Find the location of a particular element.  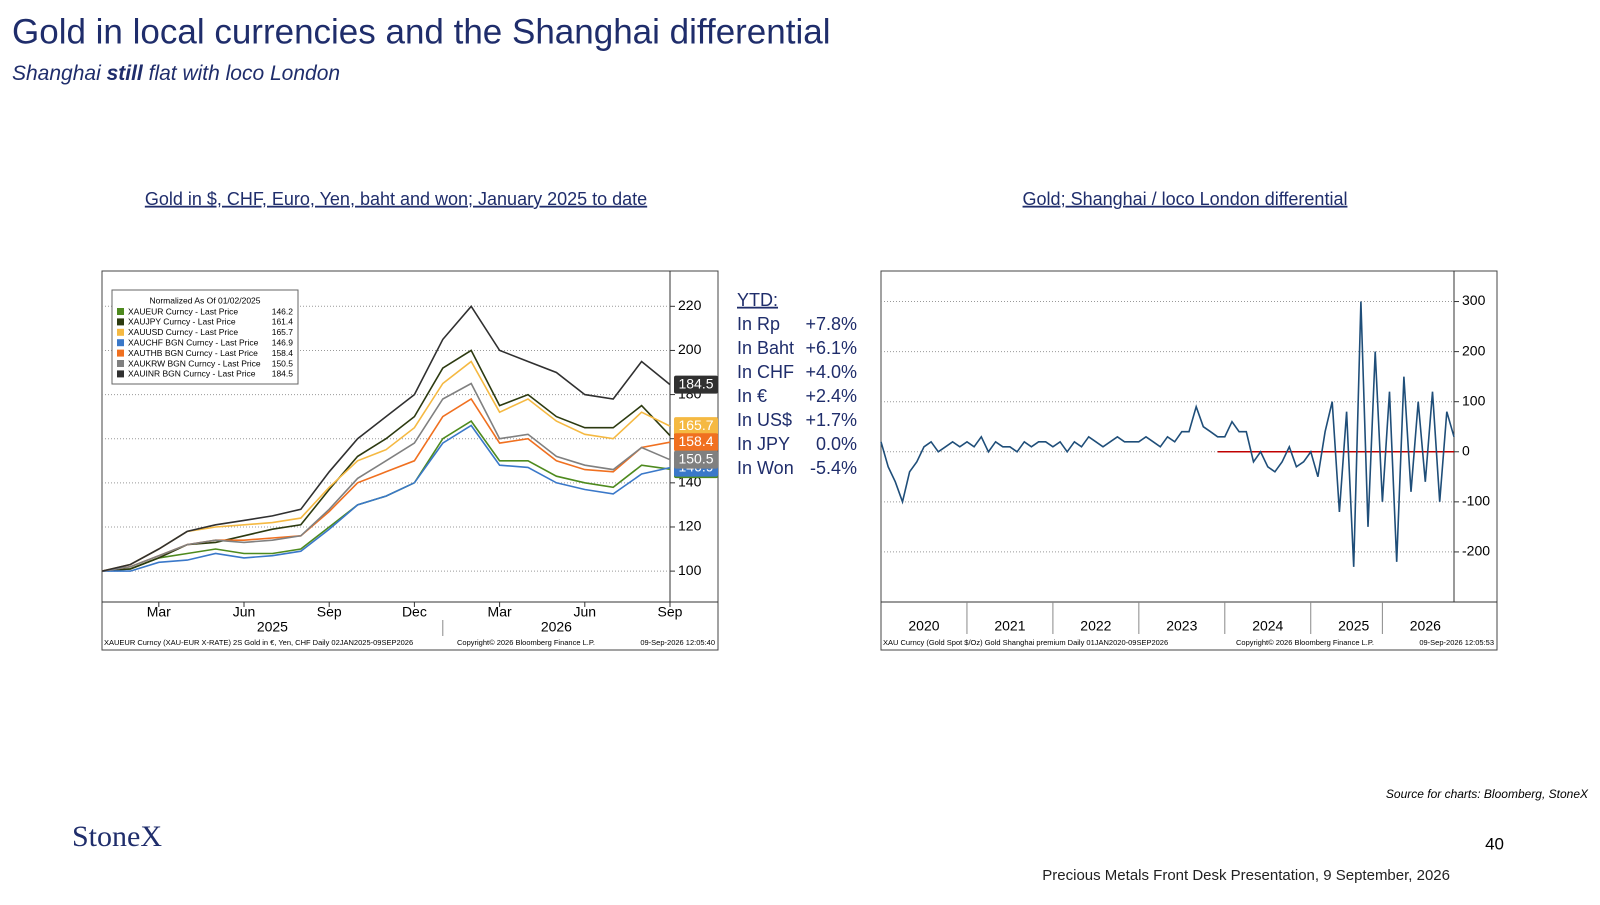

ytd-label: In € is located at coordinates (752, 396).